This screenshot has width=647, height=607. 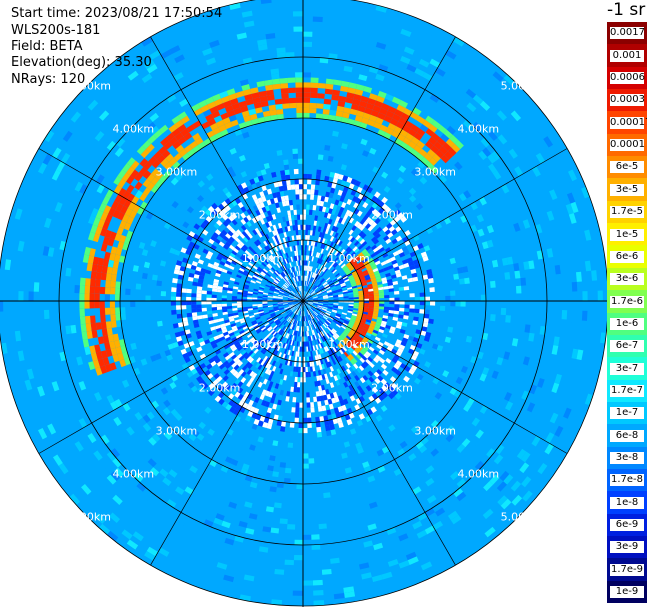 What do you see at coordinates (627, 525) in the screenshot?
I see `colorbar-bin: 6e-9` at bounding box center [627, 525].